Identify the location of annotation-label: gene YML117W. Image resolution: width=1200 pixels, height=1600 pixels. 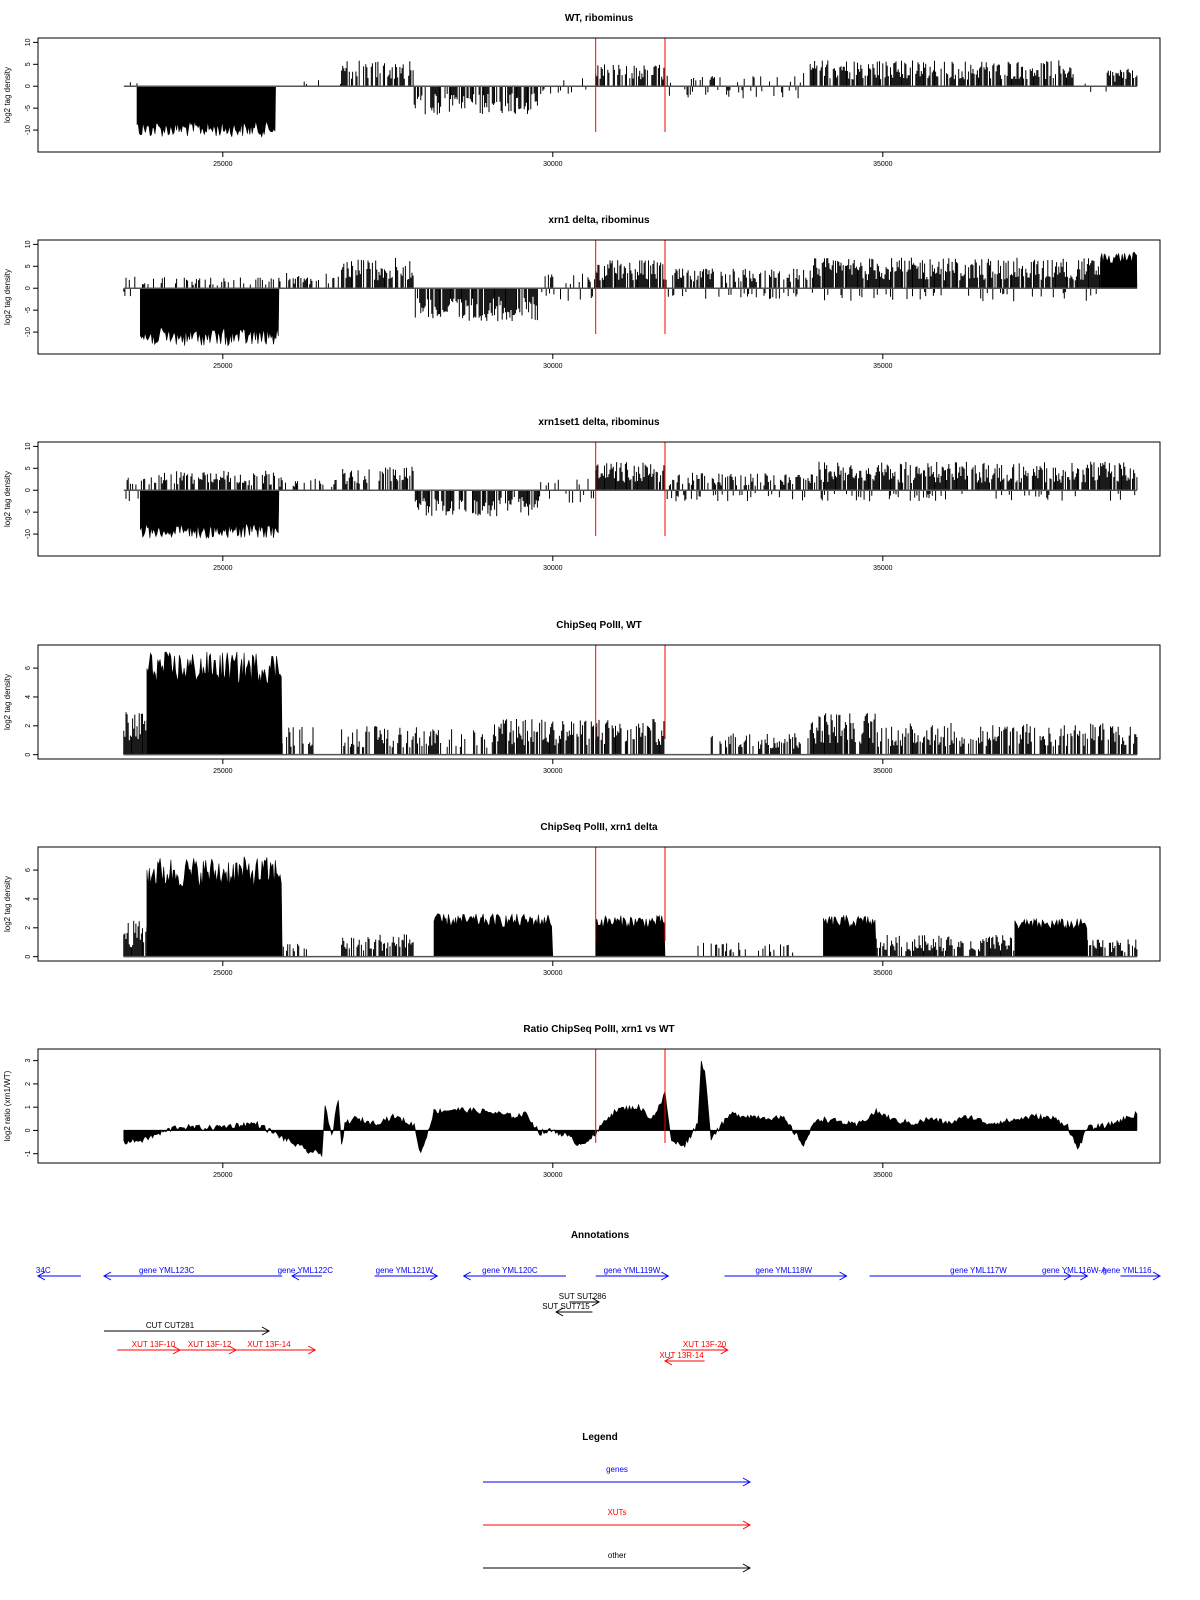
(978, 1270).